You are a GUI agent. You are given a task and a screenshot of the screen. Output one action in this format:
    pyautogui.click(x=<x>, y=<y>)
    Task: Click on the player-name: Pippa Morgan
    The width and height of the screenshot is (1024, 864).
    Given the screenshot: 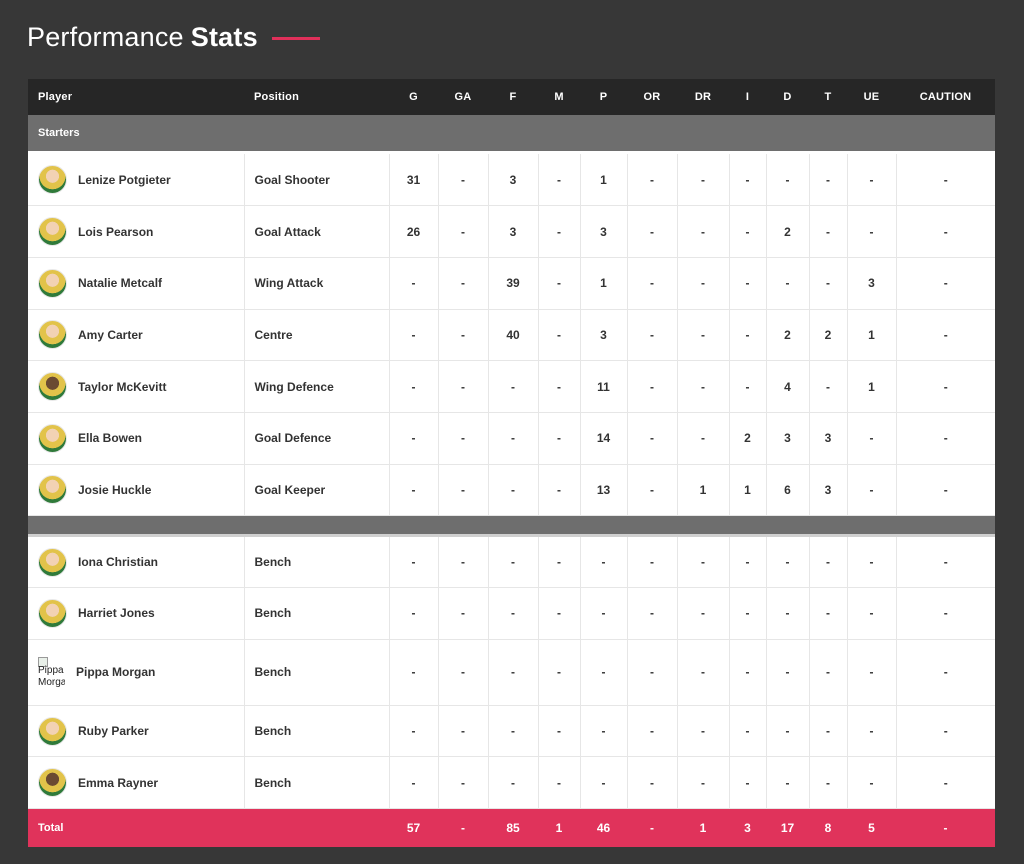 What is the action you would take?
    pyautogui.click(x=116, y=672)
    